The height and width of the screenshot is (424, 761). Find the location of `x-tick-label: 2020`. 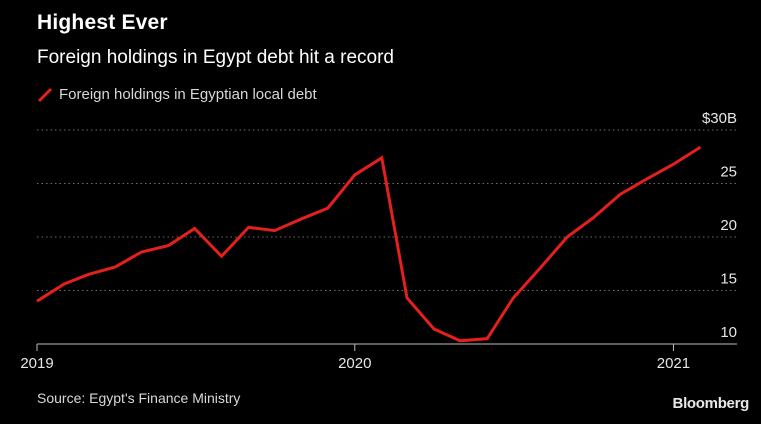

x-tick-label: 2020 is located at coordinates (354, 363).